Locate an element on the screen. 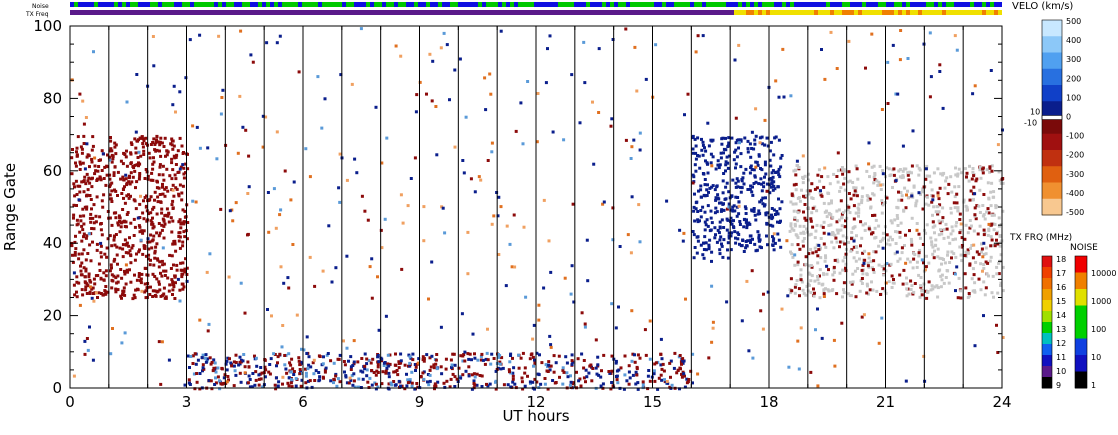 The width and height of the screenshot is (1118, 435). noise-tick-label: 100 is located at coordinates (1098, 329).